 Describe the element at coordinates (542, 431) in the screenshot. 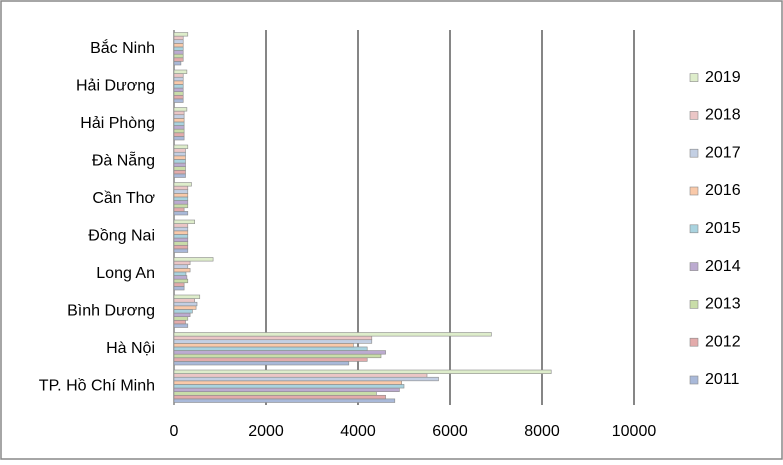

I see `x-tick-label: 8000` at that location.